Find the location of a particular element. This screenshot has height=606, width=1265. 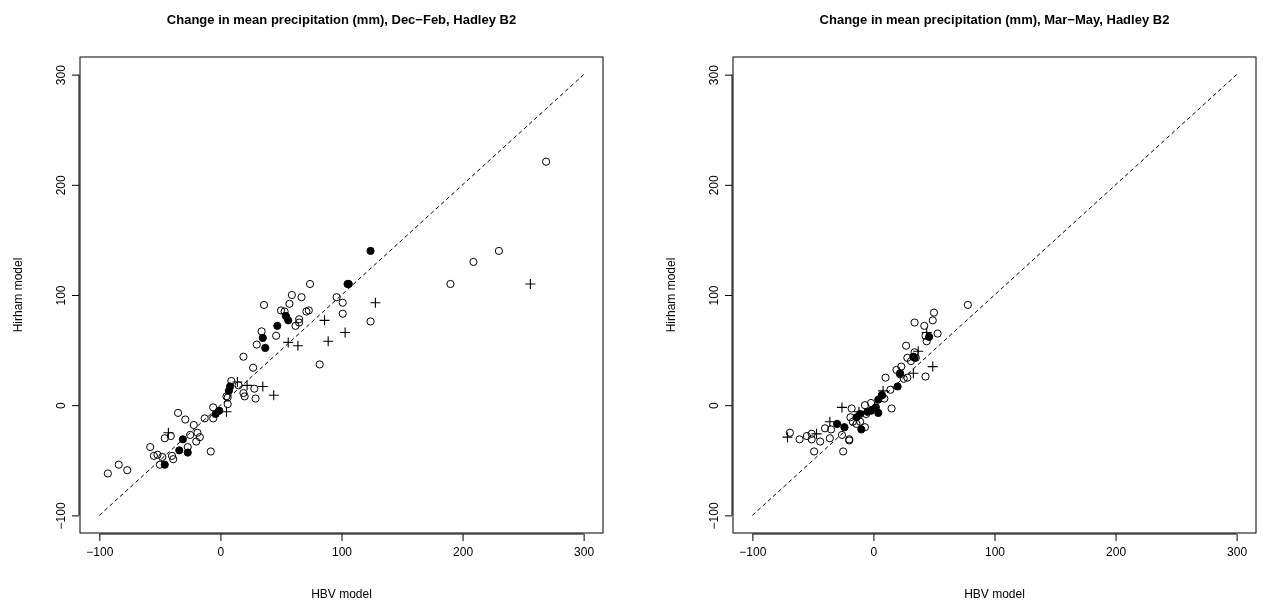

chart-title: Change in mean precipitation (mm), Dec−Feb, Hadley B2 is located at coordinates (341, 19).